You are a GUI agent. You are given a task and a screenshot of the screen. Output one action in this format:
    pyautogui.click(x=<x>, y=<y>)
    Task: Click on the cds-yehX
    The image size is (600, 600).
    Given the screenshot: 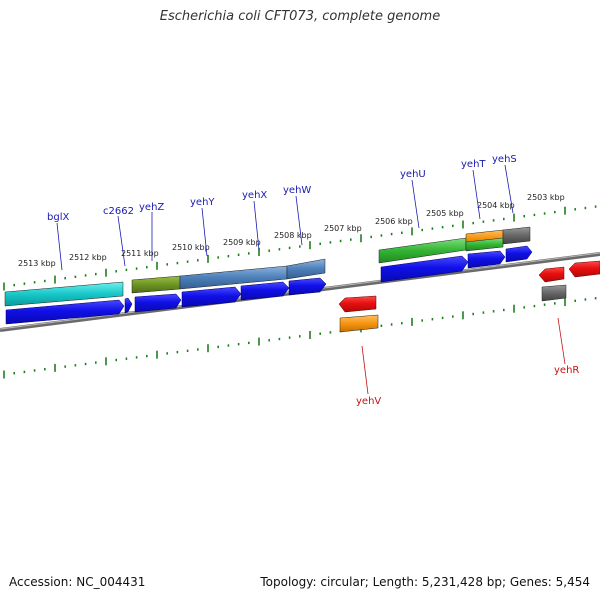 What is the action you would take?
    pyautogui.click(x=265, y=291)
    